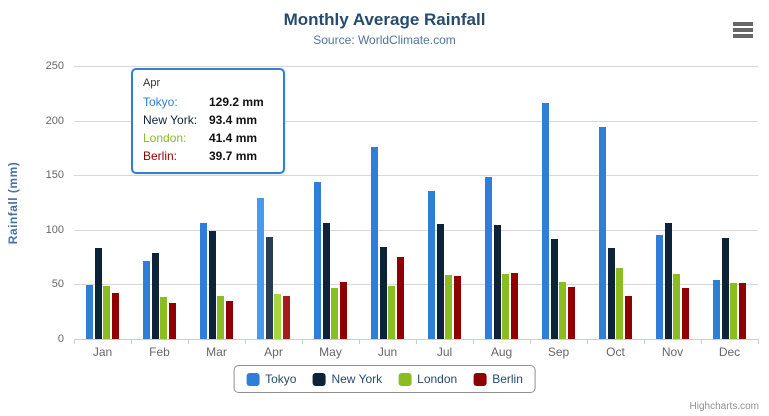  I want to click on bar-new-york-sep, so click(554, 289).